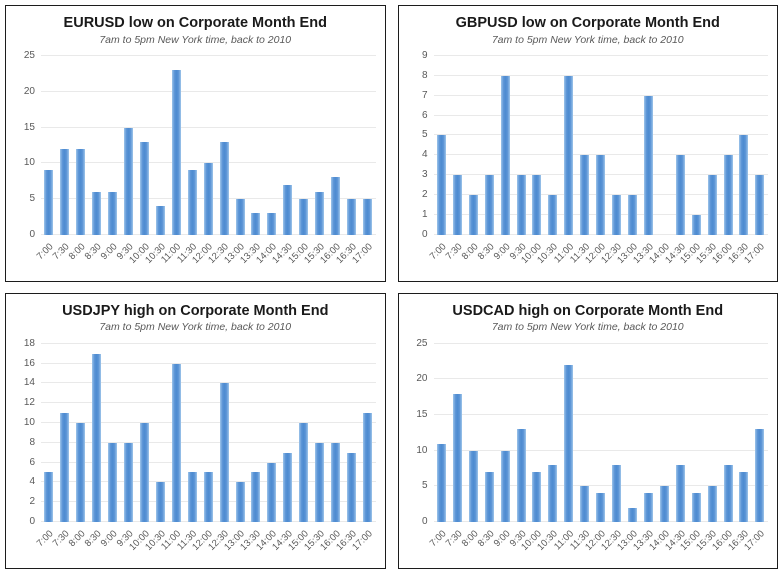  I want to click on chart-title: EURUSD low on Corporate Month End, so click(195, 23).